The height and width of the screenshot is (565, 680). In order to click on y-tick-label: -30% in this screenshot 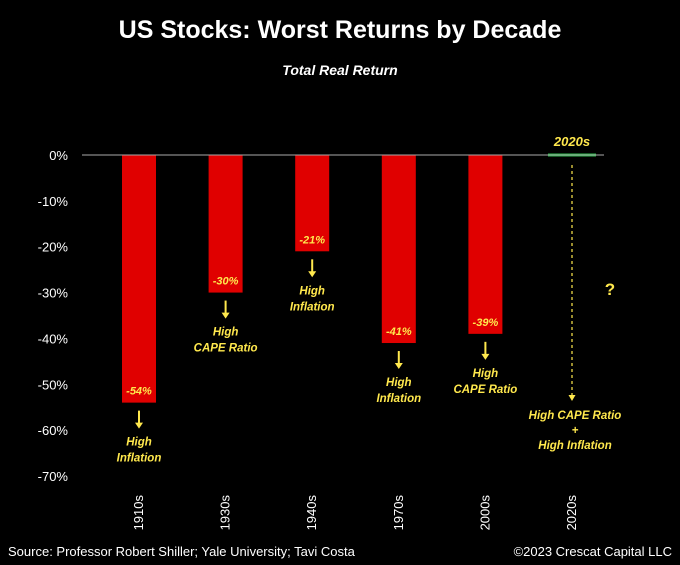, I will do `click(53, 293)`.